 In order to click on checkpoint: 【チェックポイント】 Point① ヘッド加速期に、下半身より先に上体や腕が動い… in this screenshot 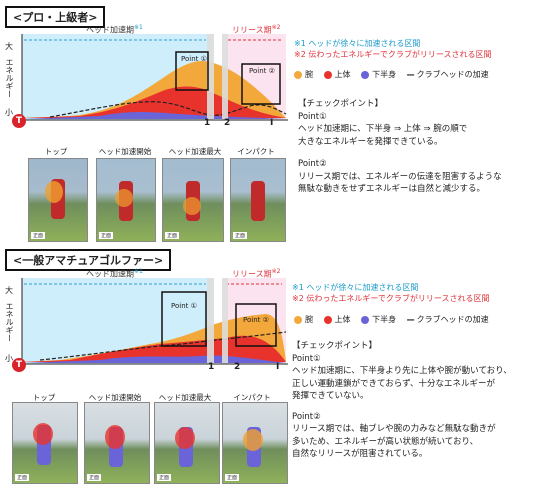, I will do `click(402, 400)`.